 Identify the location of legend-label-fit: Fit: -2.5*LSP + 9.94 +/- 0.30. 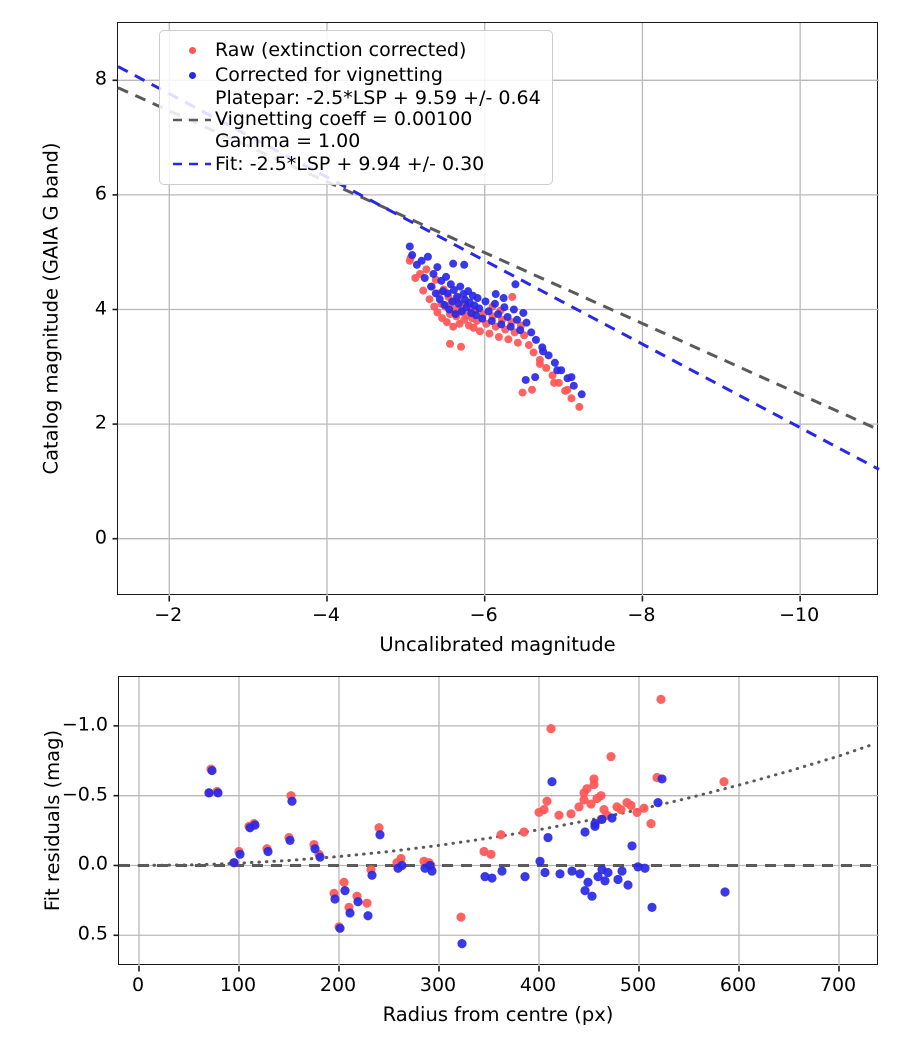
(350, 163).